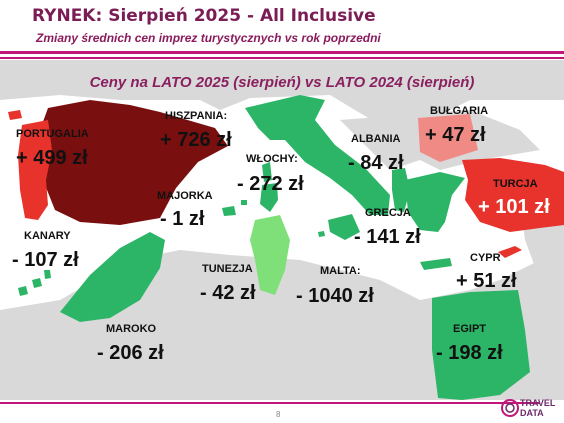 The width and height of the screenshot is (564, 423). What do you see at coordinates (459, 111) in the screenshot?
I see `label-bulgaria: BUŁGARIA` at bounding box center [459, 111].